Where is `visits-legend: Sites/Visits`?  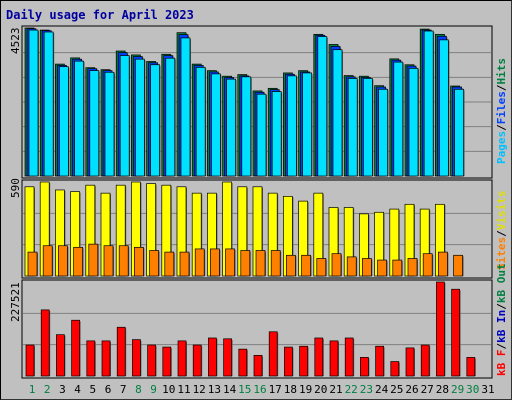 visits-legend: Sites/Visits is located at coordinates (501, 231).